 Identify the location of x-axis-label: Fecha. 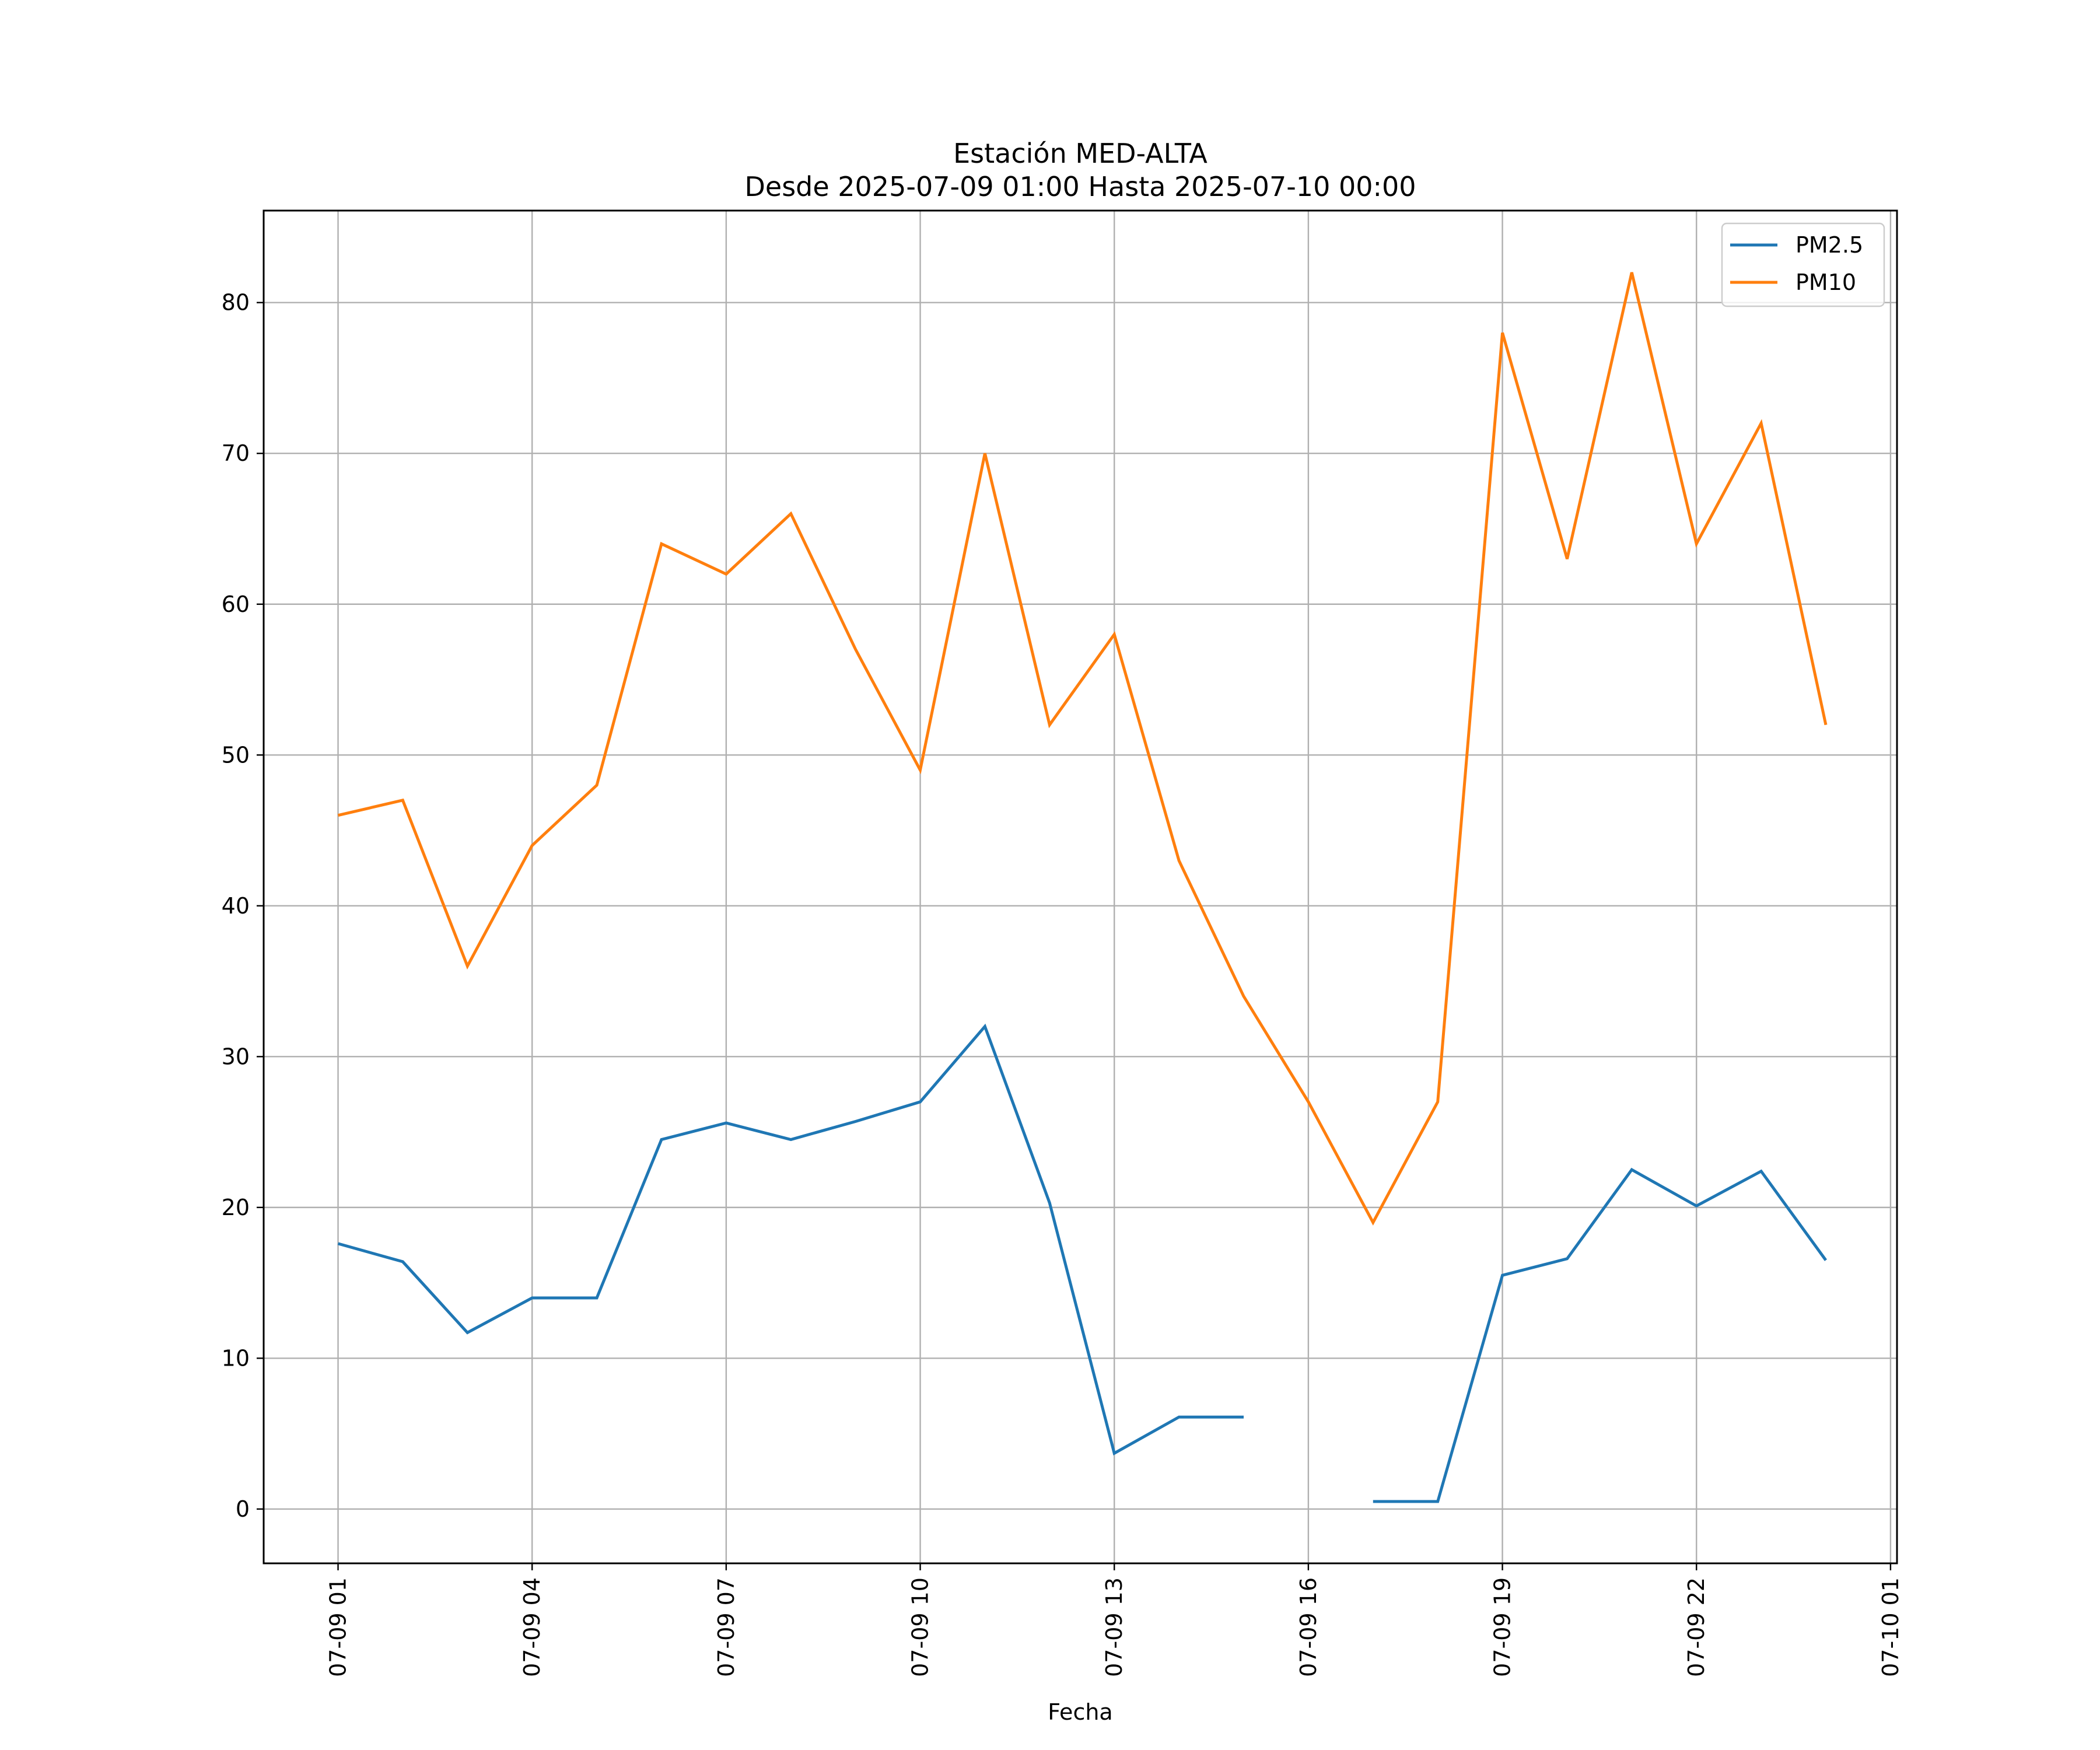
(1080, 1712).